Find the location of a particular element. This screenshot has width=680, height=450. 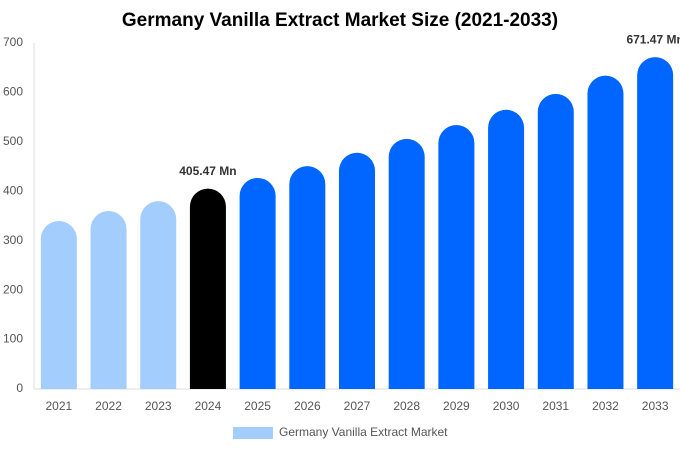

x-tick-label: 2023 is located at coordinates (158, 406).